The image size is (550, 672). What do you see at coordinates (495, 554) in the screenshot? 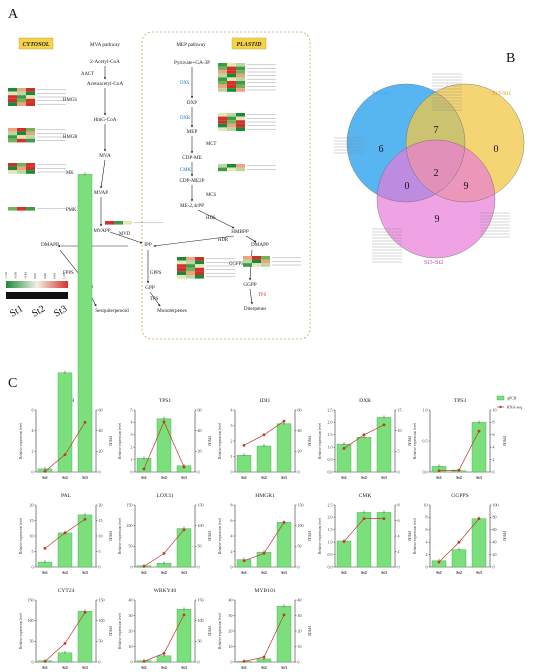
I see `y2-tick-label: 20` at bounding box center [495, 554].